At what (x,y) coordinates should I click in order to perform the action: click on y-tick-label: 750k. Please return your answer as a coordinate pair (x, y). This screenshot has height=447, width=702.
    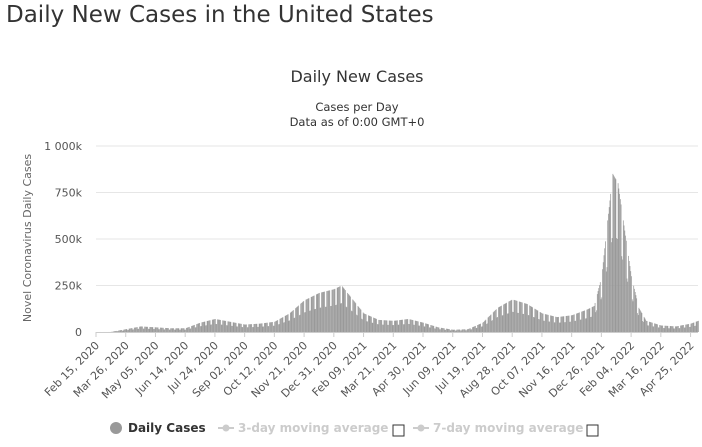
    Looking at the image, I should click on (69, 193).